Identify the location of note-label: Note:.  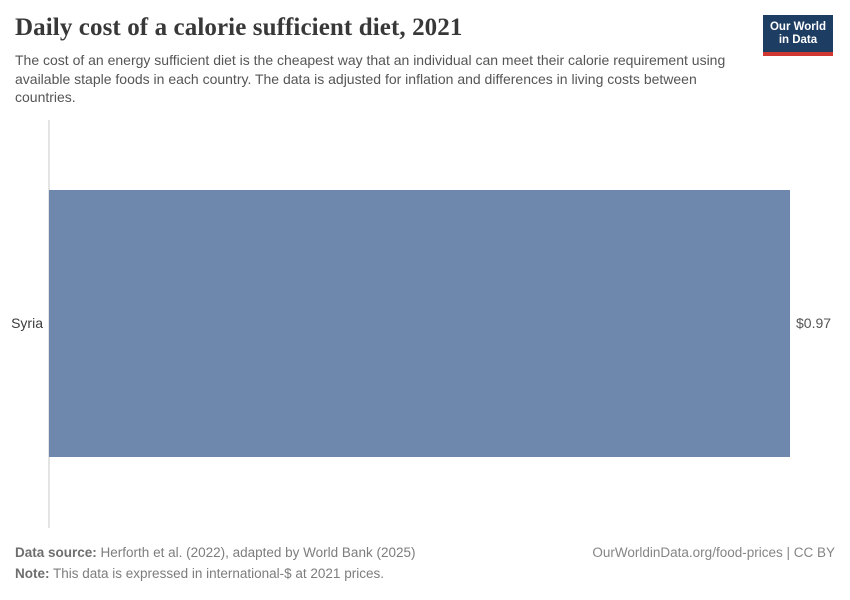
(32, 573).